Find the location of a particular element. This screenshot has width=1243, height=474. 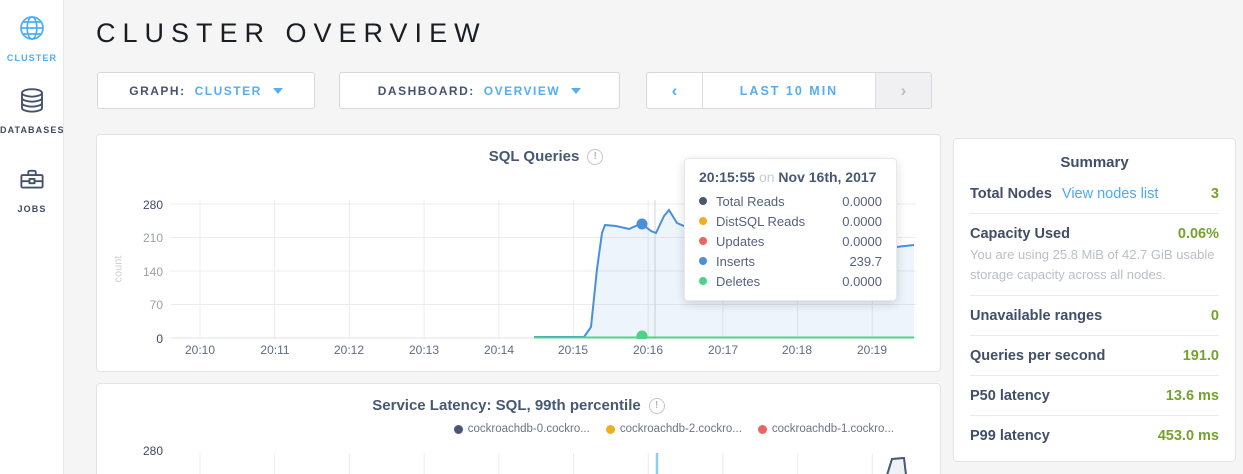

sidebar-item-label: CLUSTER is located at coordinates (32, 58).